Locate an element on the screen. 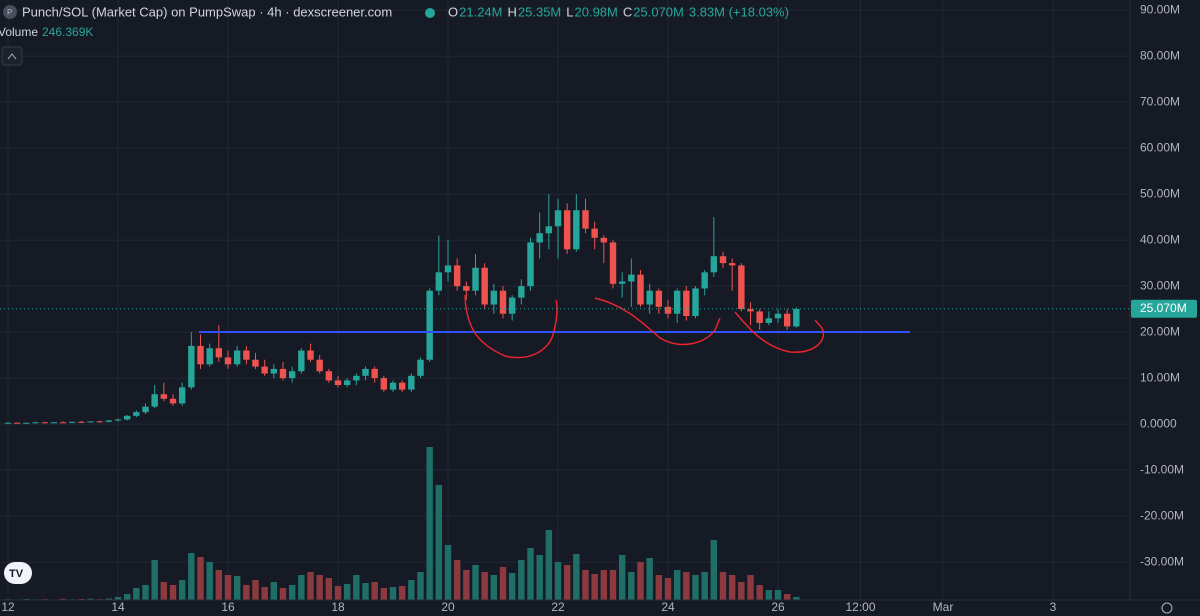 The height and width of the screenshot is (616, 1200). x-tick-label: 16 is located at coordinates (228, 607).